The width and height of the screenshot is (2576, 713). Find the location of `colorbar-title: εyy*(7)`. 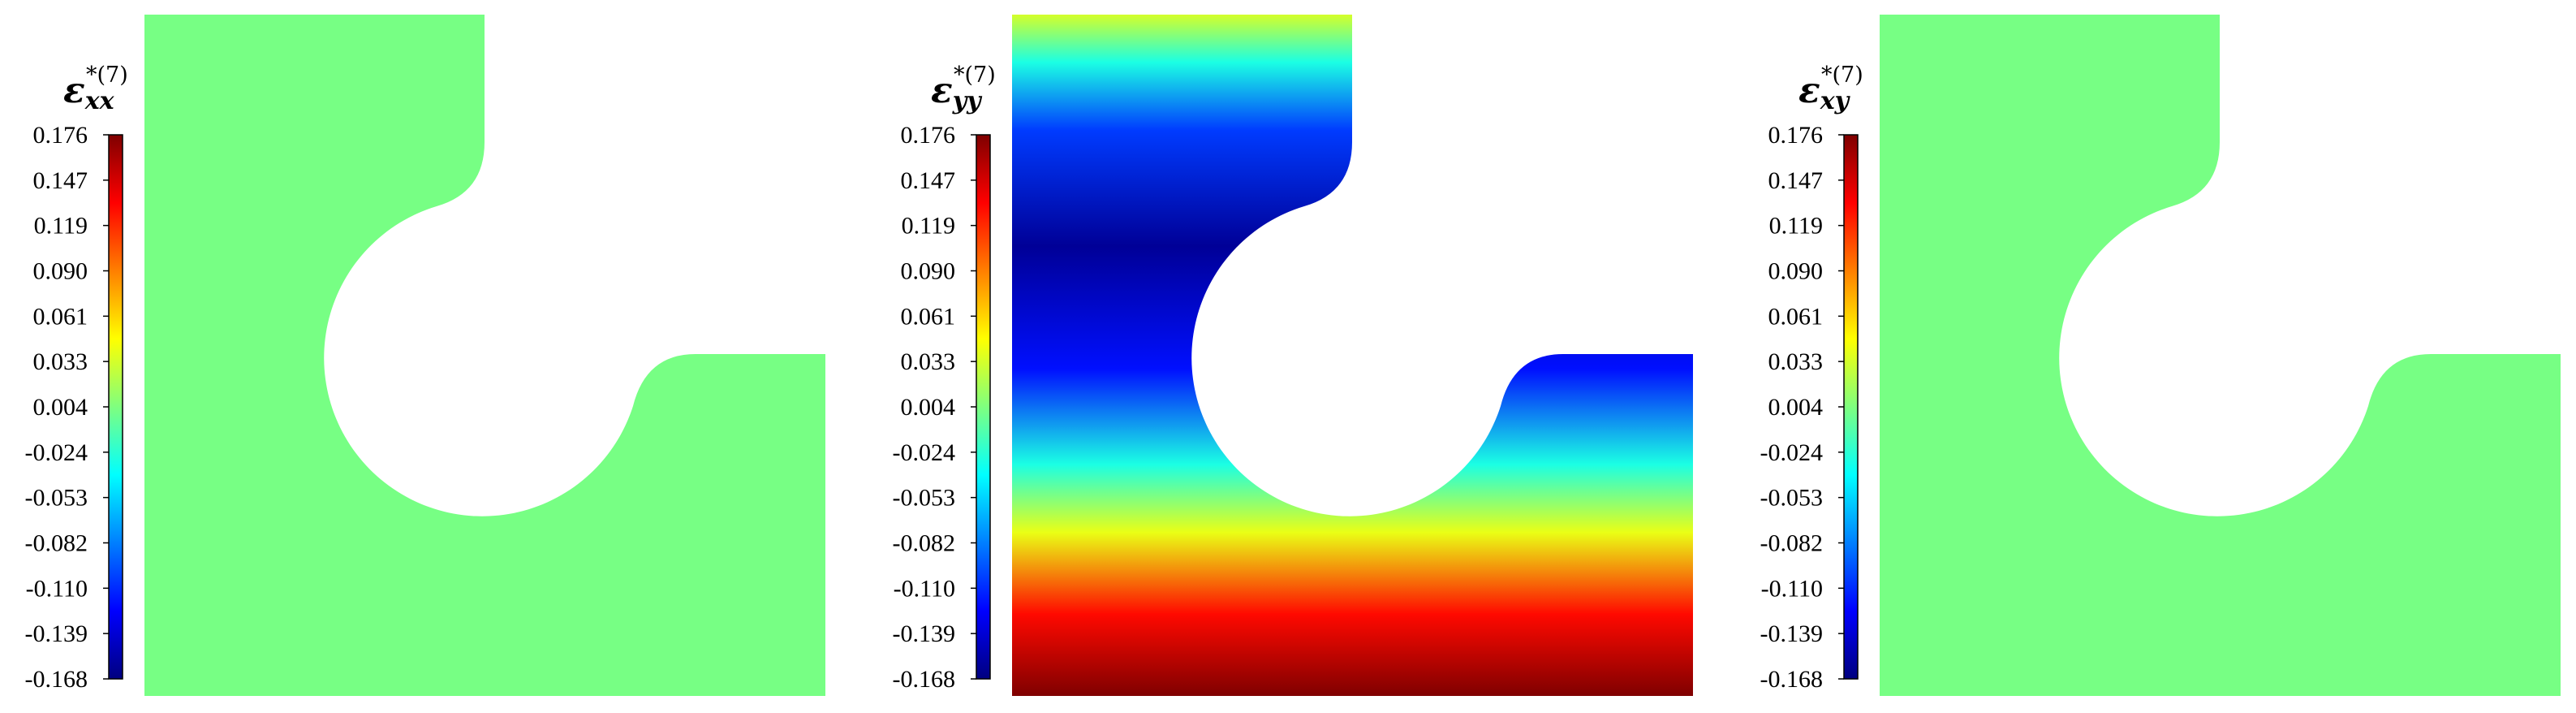

colorbar-title: εyy*(7) is located at coordinates (964, 89).